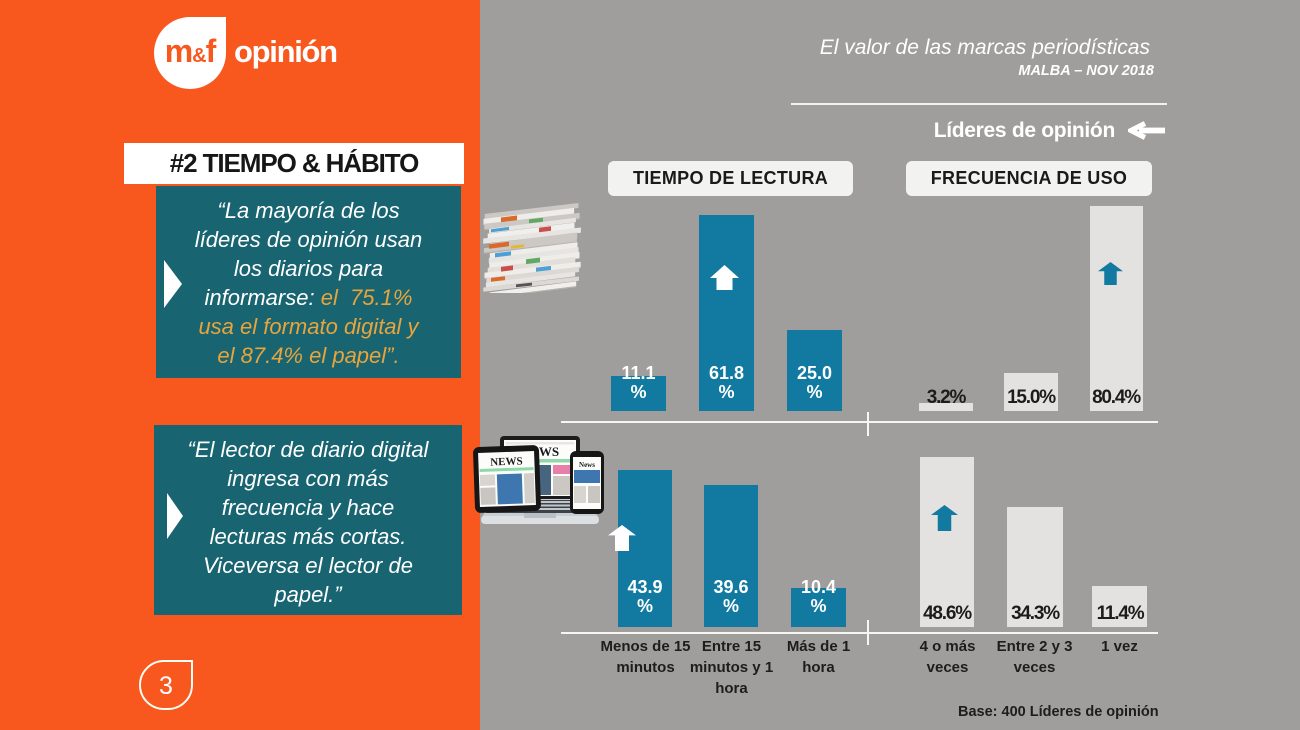  What do you see at coordinates (587, 465) in the screenshot?
I see `svg-text: News` at bounding box center [587, 465].